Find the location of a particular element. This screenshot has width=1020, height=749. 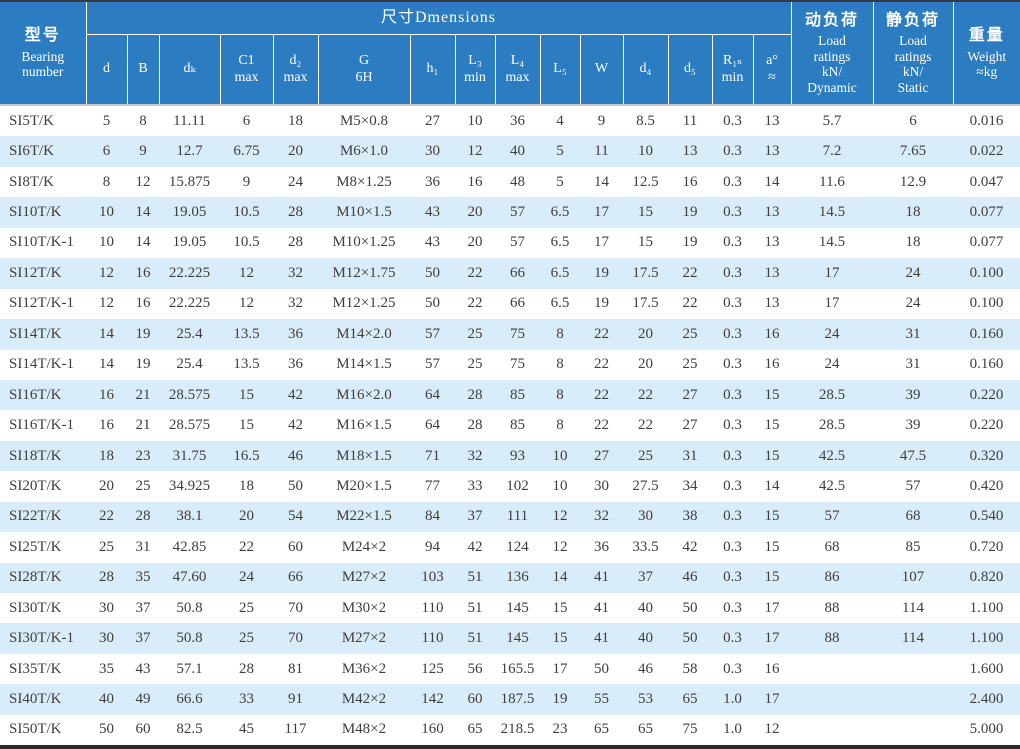

column-header: W is located at coordinates (601, 70).